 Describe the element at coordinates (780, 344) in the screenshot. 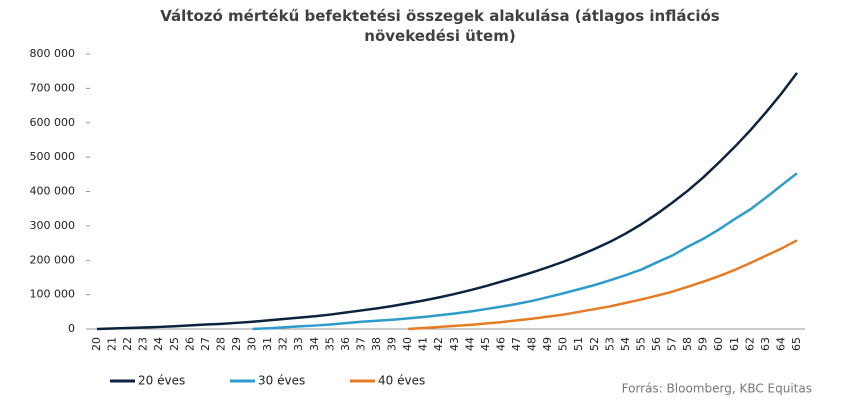

I see `x-tick-label: 64` at that location.